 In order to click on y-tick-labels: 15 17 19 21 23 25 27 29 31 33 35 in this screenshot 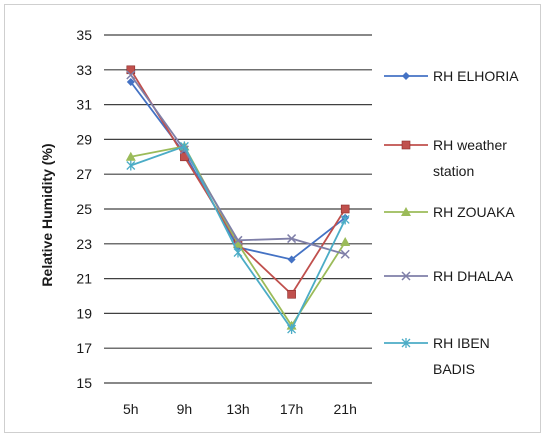, I will do `click(84, 209)`.